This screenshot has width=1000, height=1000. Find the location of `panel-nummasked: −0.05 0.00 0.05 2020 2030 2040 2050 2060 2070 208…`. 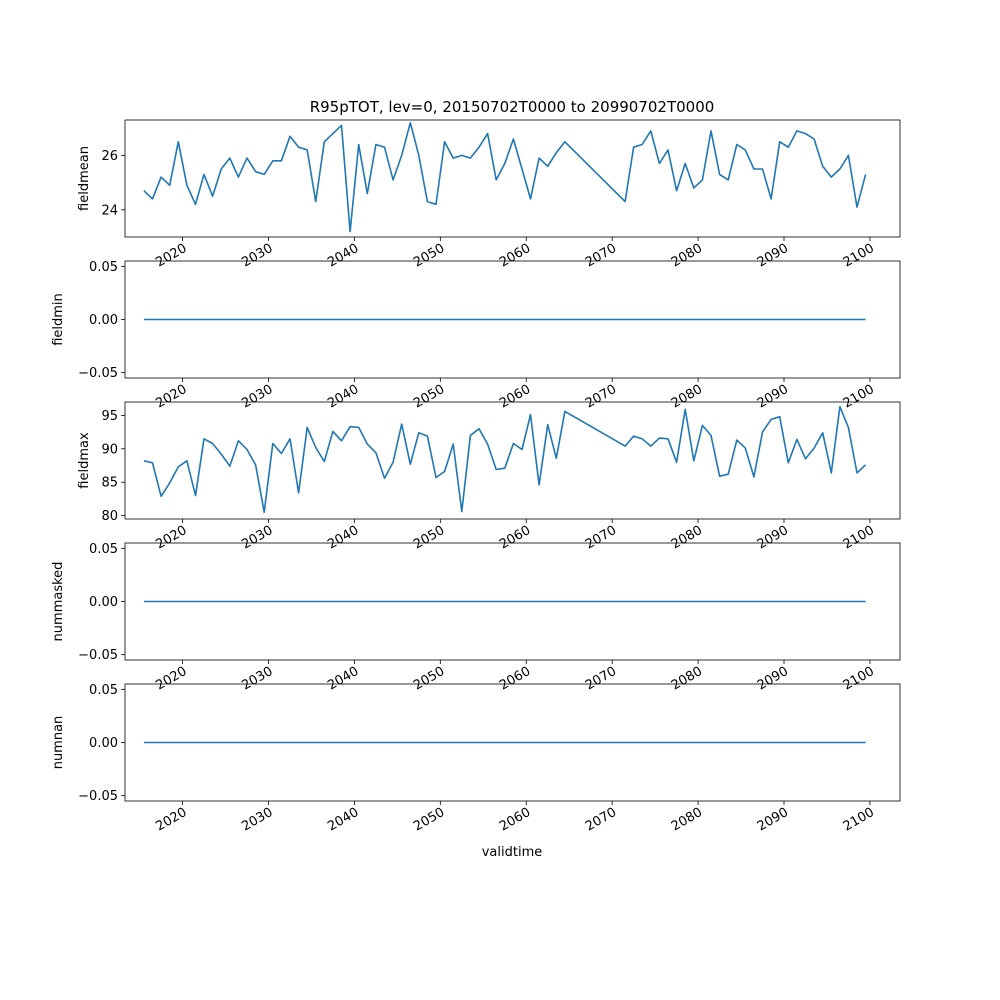

panel-nummasked: −0.05 0.00 0.05 2020 2030 2040 2050 2060 2070 208… is located at coordinates (476, 618).